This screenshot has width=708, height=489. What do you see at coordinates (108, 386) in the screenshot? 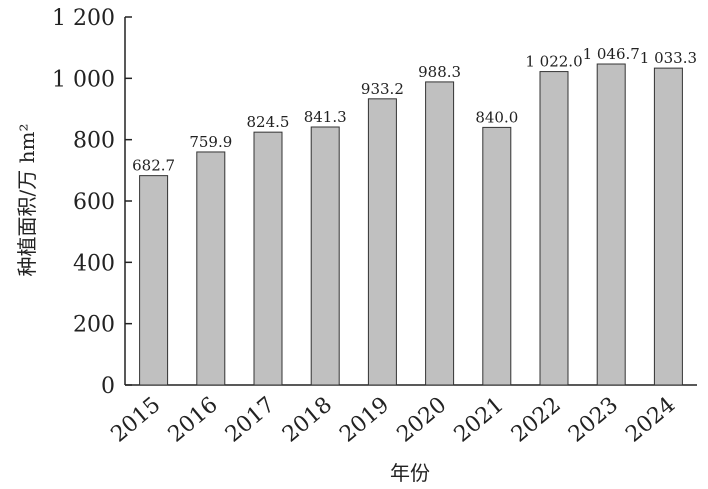
I see `y-tick-label: 0` at bounding box center [108, 386].